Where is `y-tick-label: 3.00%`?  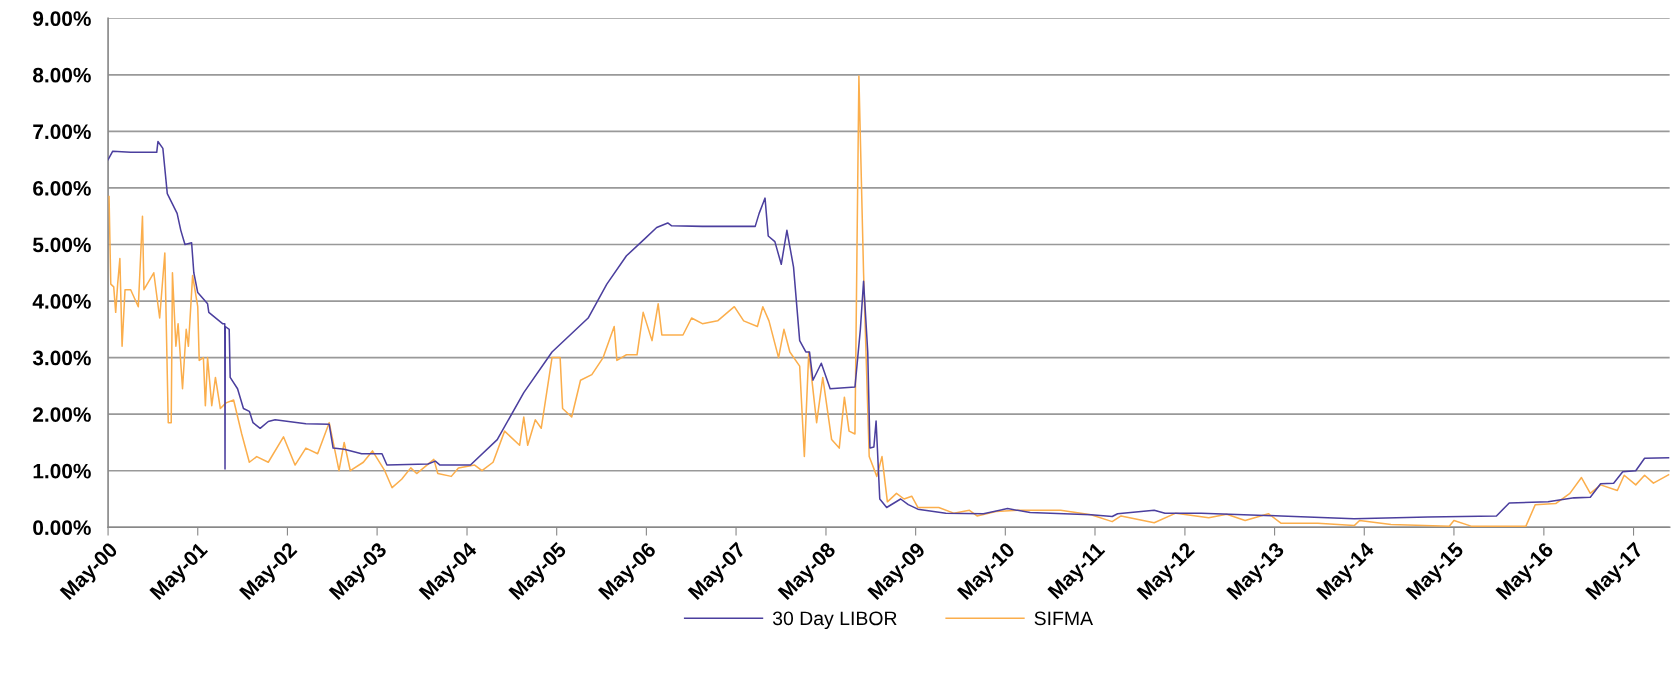
y-tick-label: 3.00% is located at coordinates (61, 358).